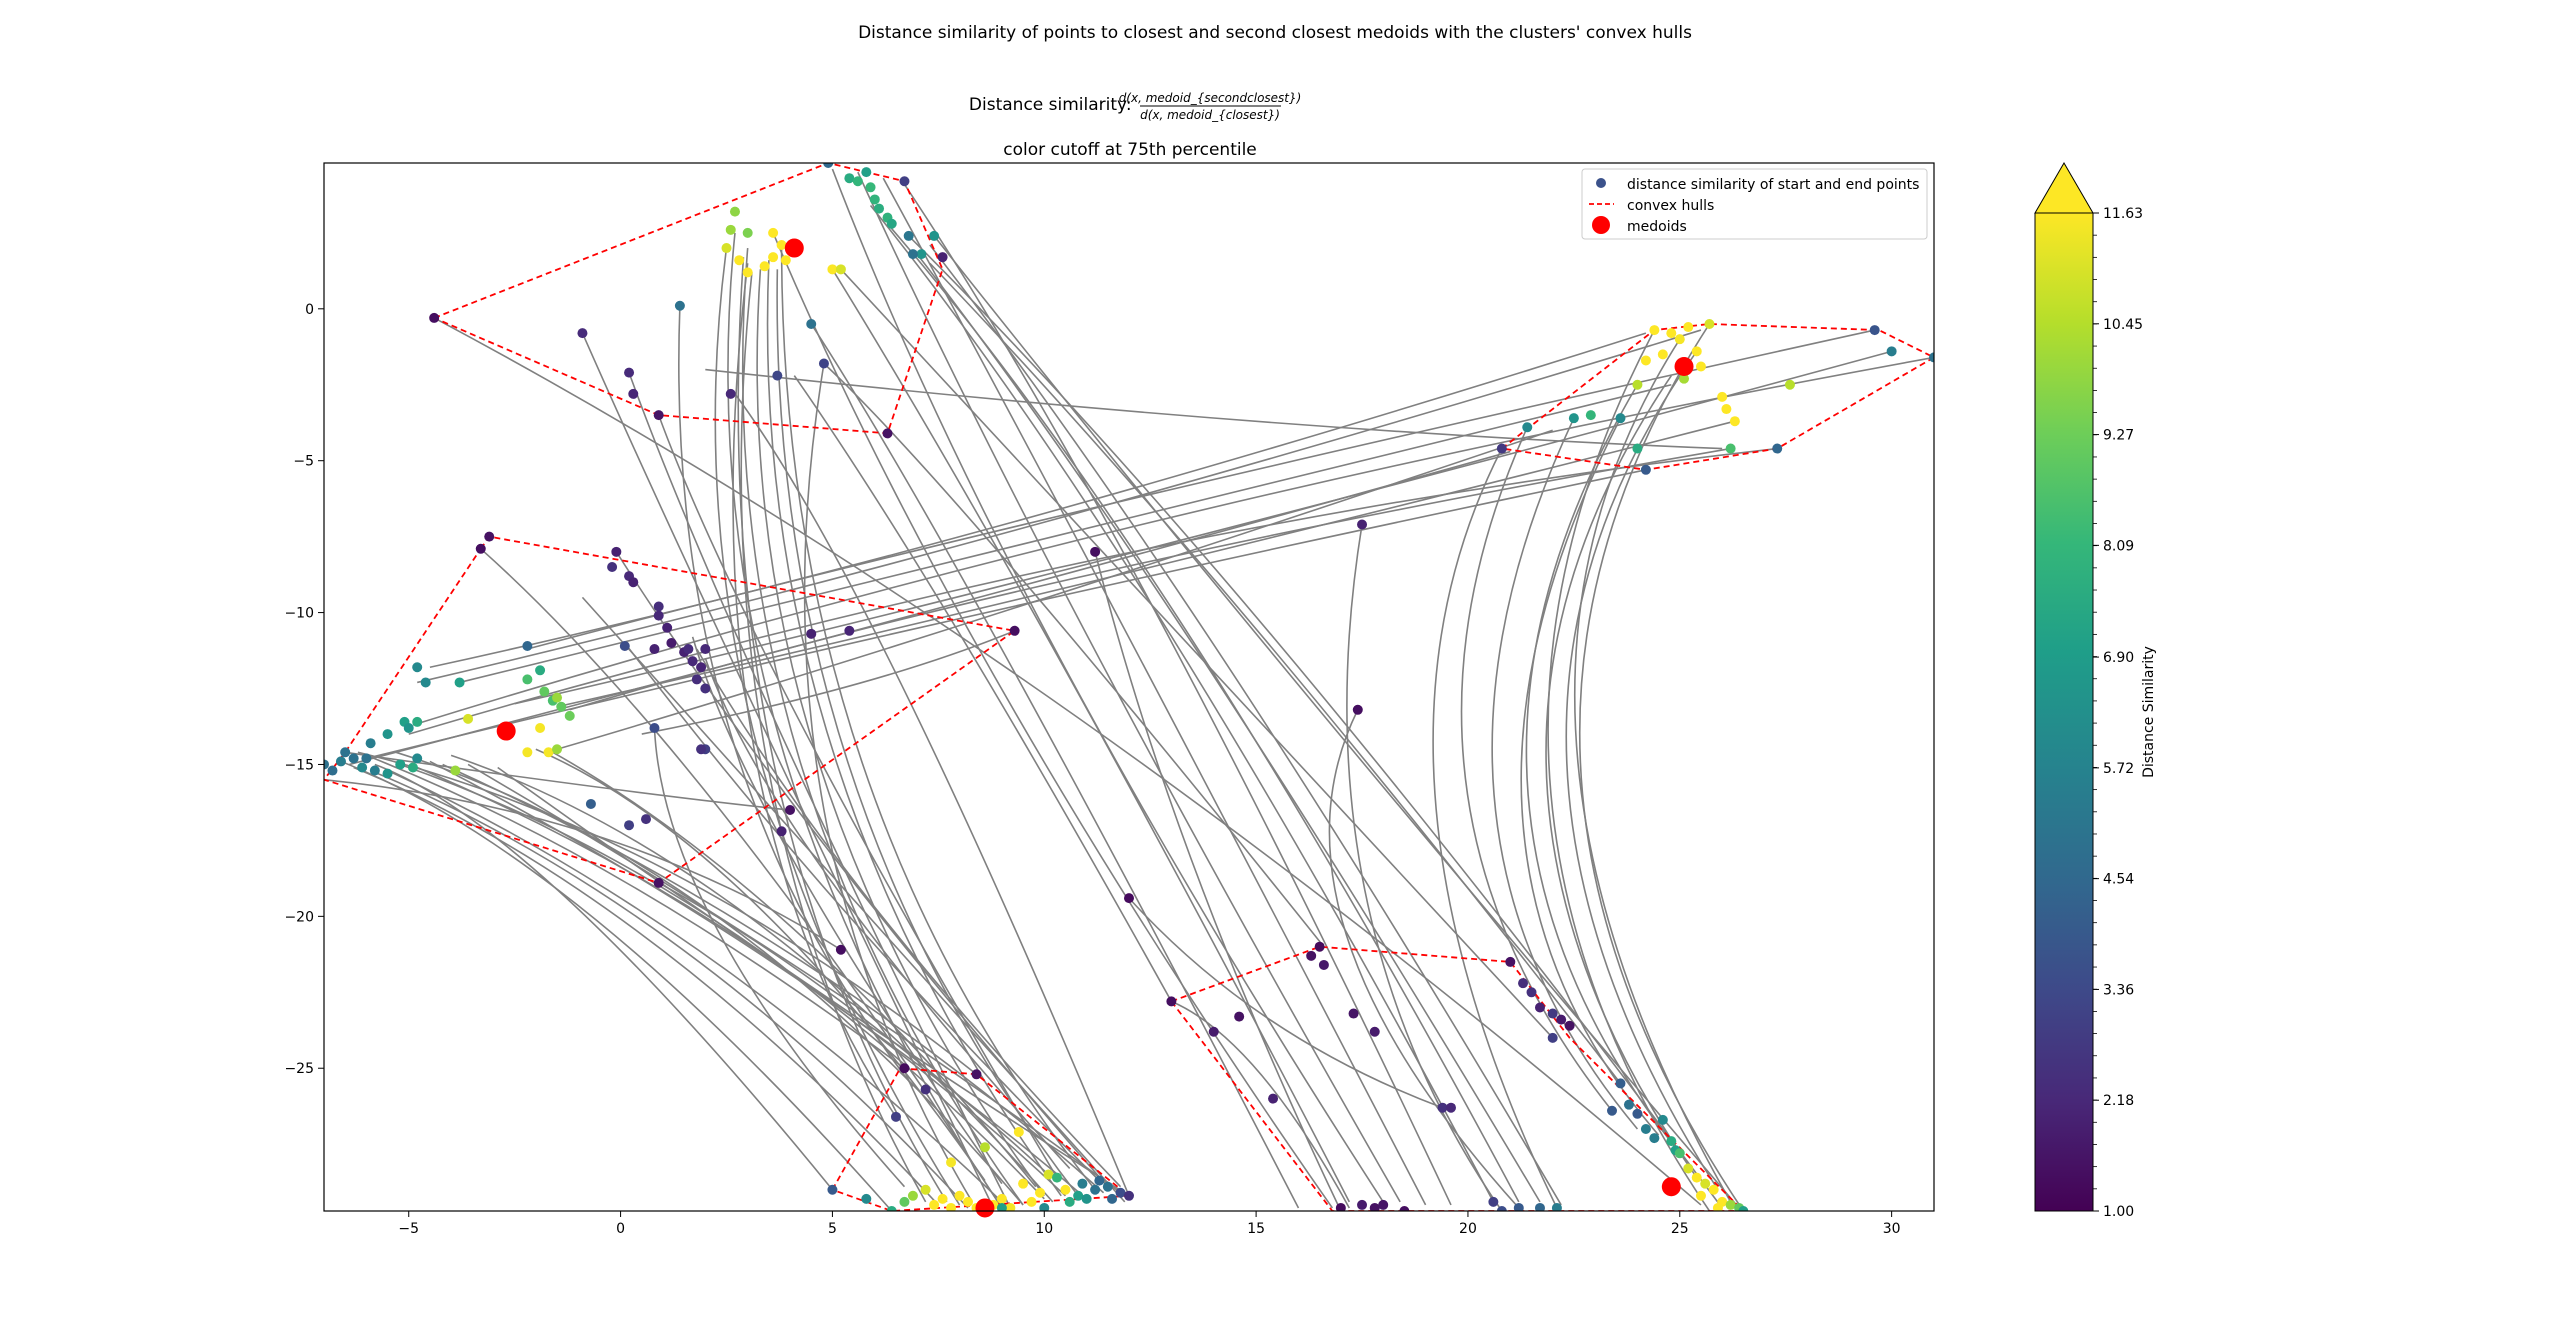 This screenshot has height=1343, width=2560. I want to click on legend-label-hulls: convex hulls, so click(1670, 206).